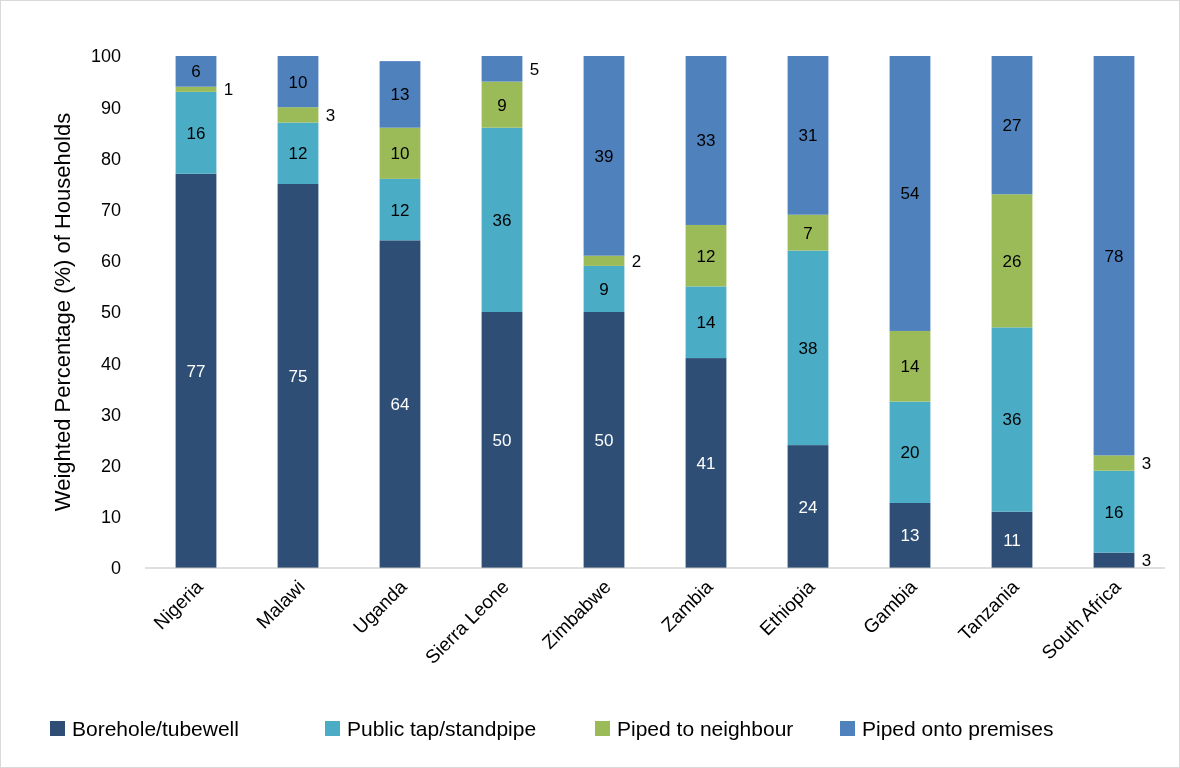 The height and width of the screenshot is (768, 1180). I want to click on y-tick-label: 60, so click(110, 261).